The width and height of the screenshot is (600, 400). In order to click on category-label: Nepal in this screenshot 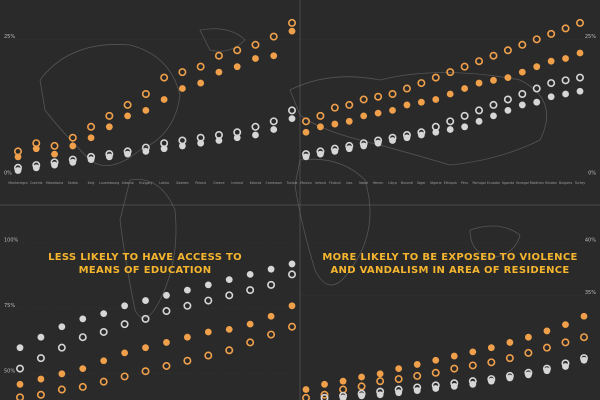, I will do `click(363, 183)`.